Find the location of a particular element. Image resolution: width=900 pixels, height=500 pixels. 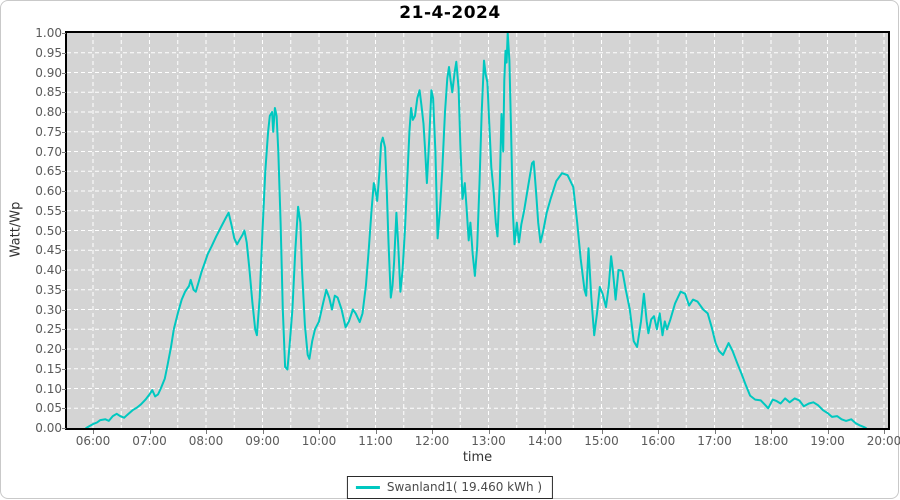

x-tick-label: 14:00 is located at coordinates (545, 441).